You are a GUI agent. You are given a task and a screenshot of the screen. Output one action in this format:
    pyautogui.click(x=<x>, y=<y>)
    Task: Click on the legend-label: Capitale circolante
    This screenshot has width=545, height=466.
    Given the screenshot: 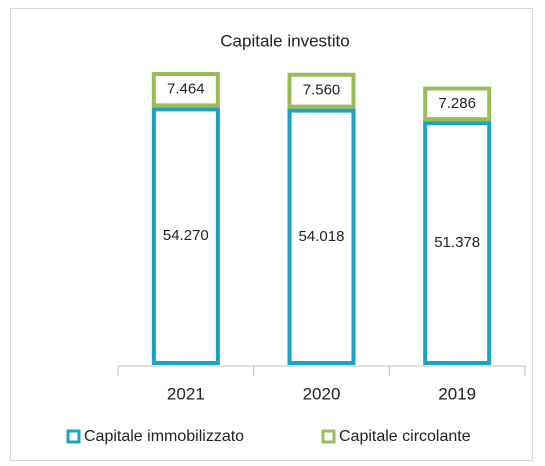 What is the action you would take?
    pyautogui.click(x=405, y=436)
    